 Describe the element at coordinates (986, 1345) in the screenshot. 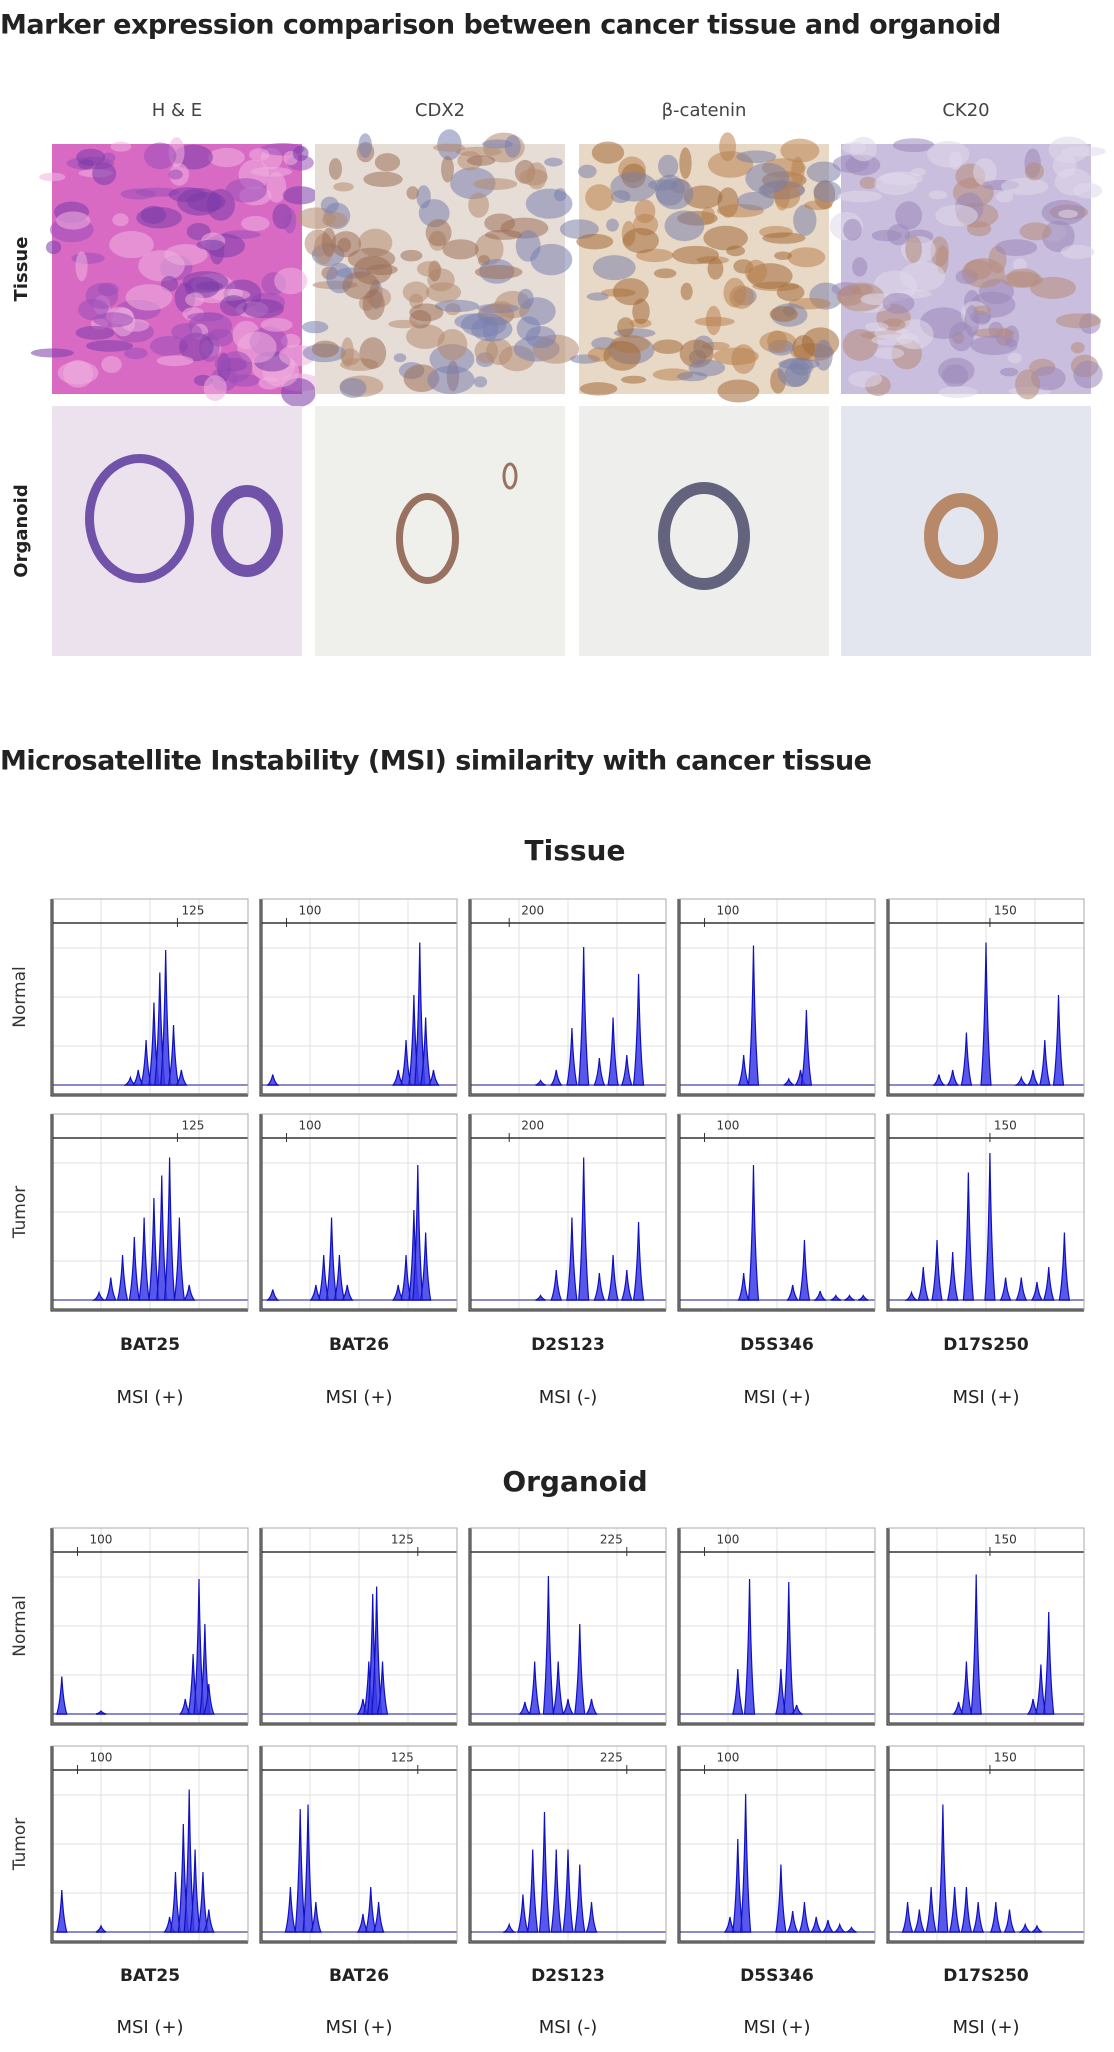

I see `marker-label: D17S250` at that location.